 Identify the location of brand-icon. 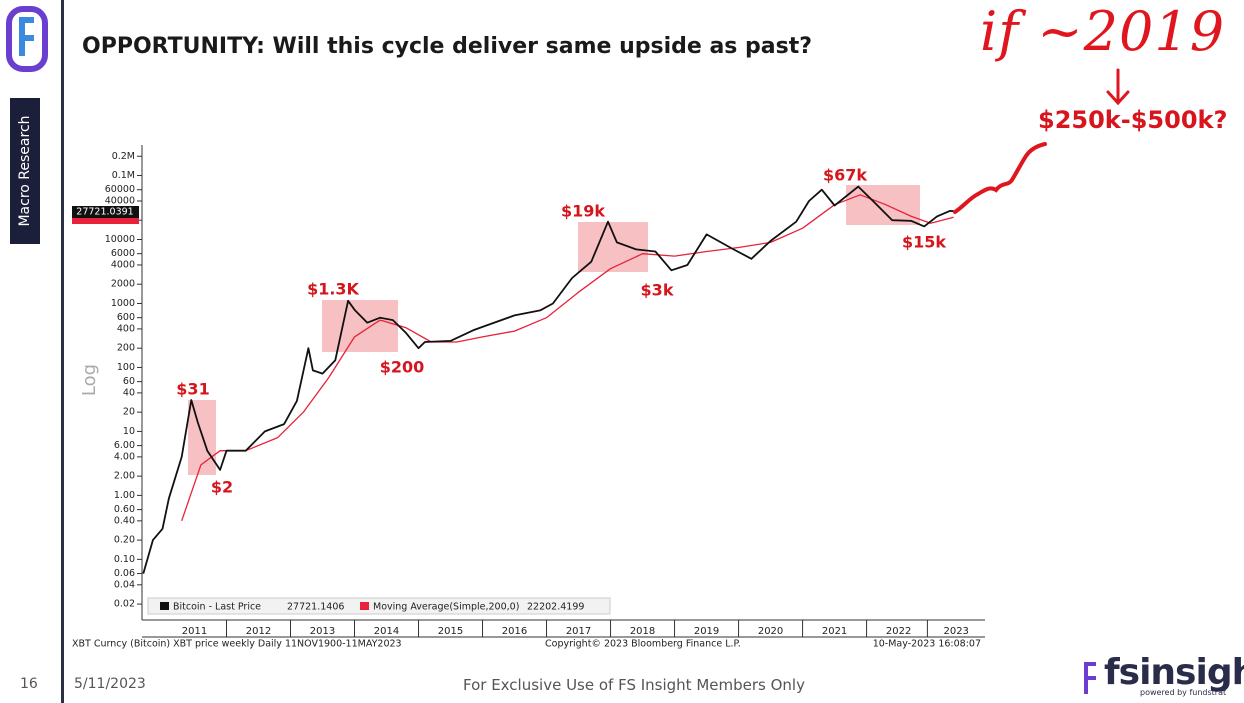
(1090, 678).